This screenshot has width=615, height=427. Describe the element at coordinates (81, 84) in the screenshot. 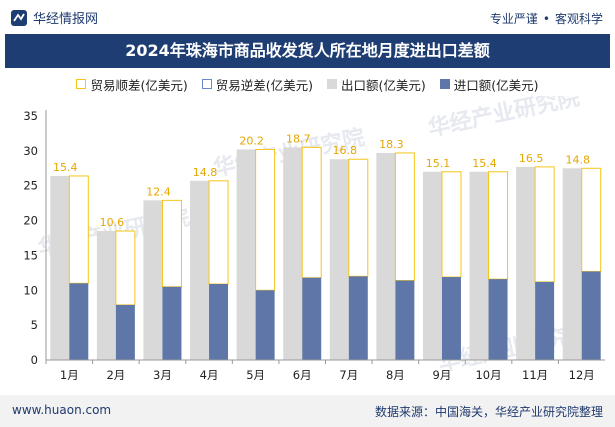

I see `legend-swatch-surplus` at that location.